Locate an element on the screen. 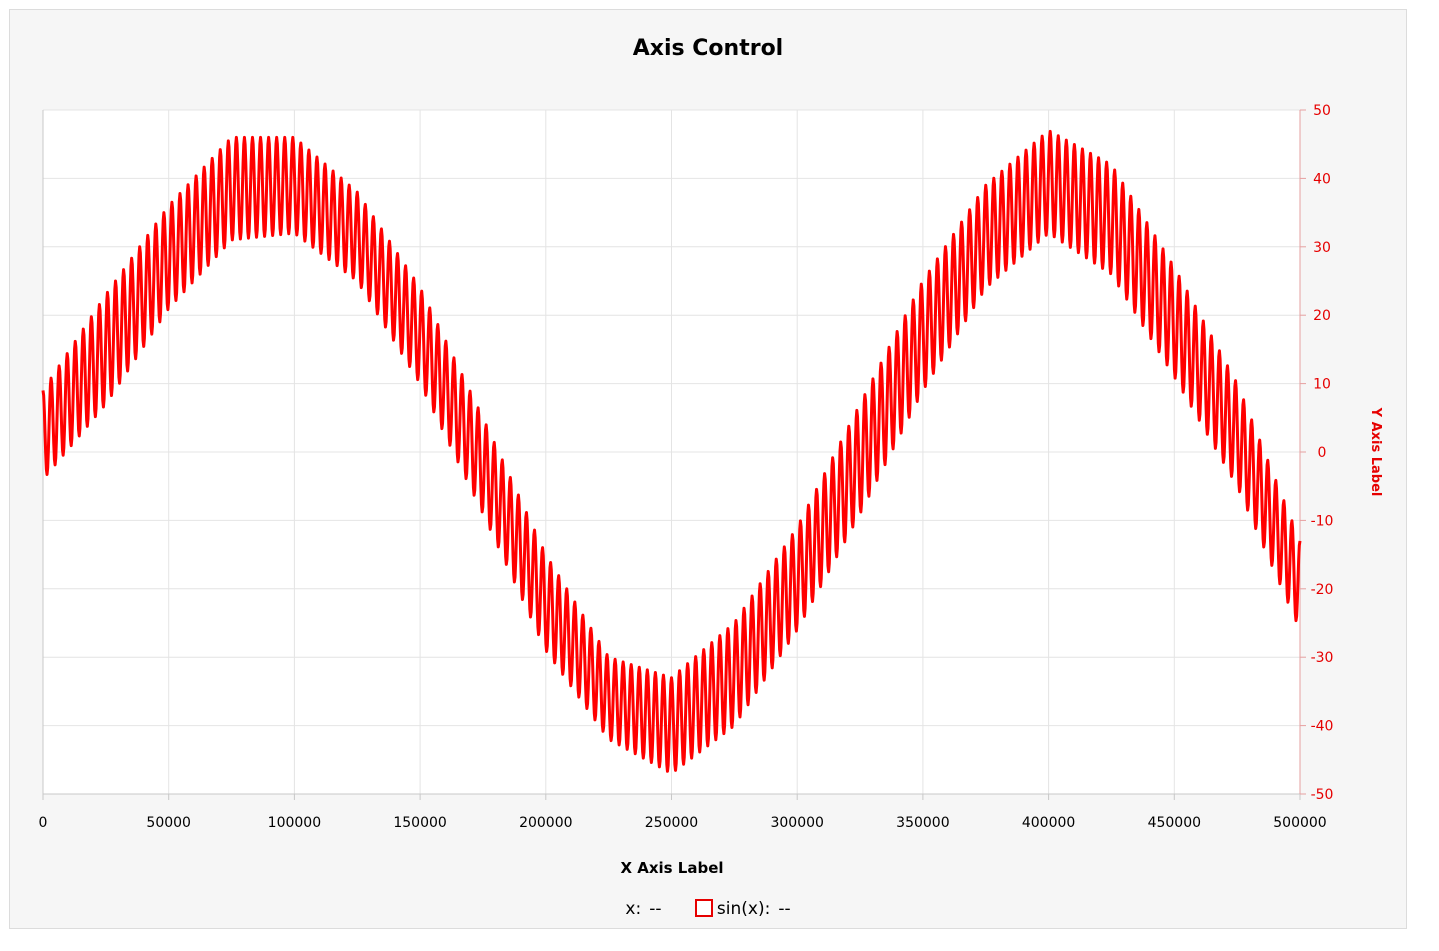  y-tick-labels: 50 40 30 20 10 0 -10 -20 -30 -40 -50 is located at coordinates (1322, 453).